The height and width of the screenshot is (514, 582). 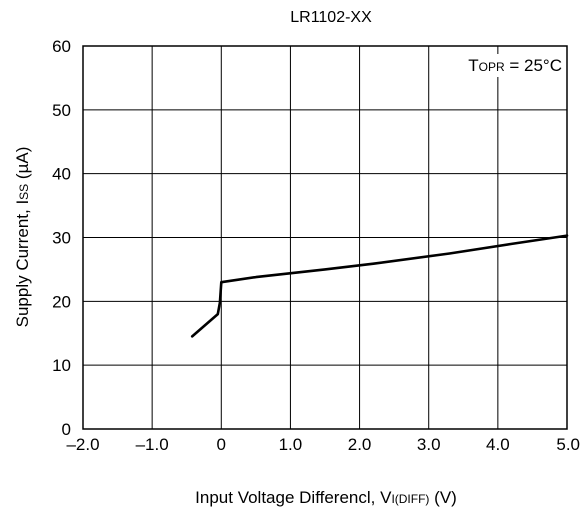 What do you see at coordinates (379, 286) in the screenshot?
I see `series-line` at bounding box center [379, 286].